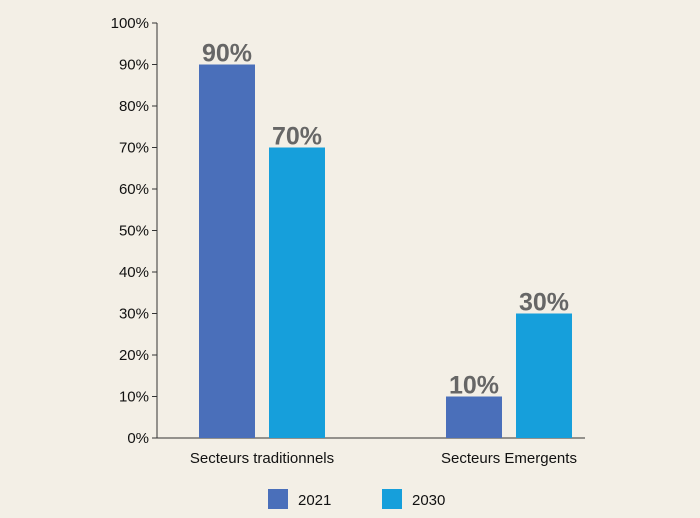  I want to click on y-tick-label: 0%, so click(138, 438).